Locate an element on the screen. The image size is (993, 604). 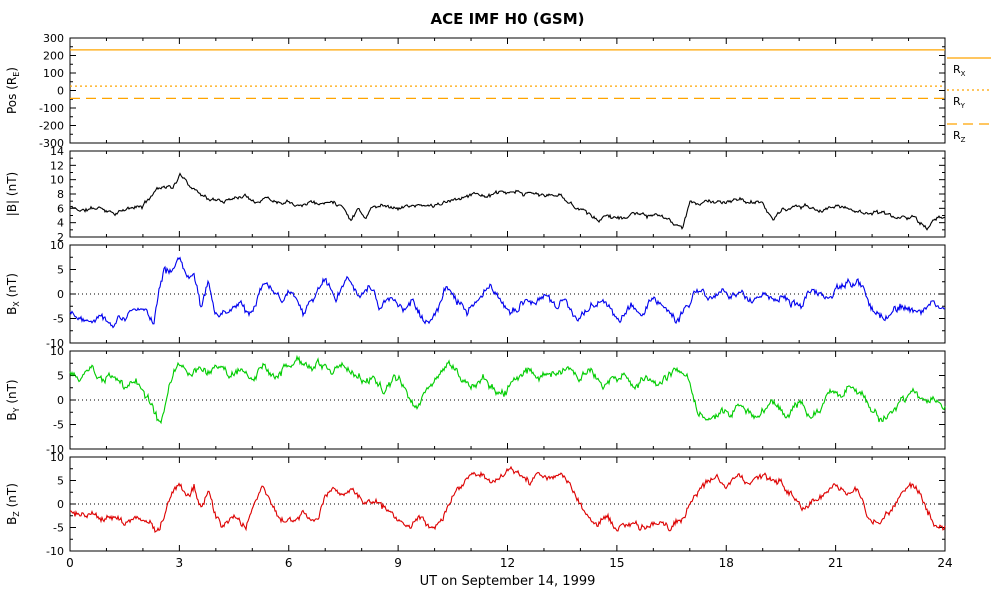
x-tick-label: 15 is located at coordinates (616, 563).